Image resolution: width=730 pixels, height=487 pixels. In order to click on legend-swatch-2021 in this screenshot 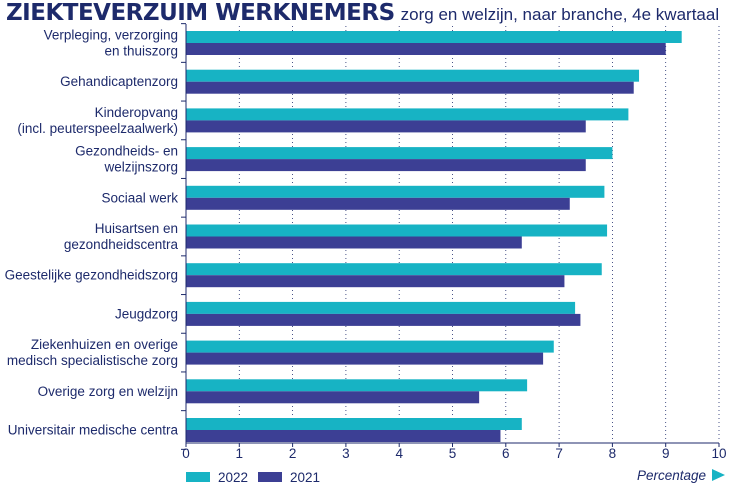, I will do `click(270, 477)`.